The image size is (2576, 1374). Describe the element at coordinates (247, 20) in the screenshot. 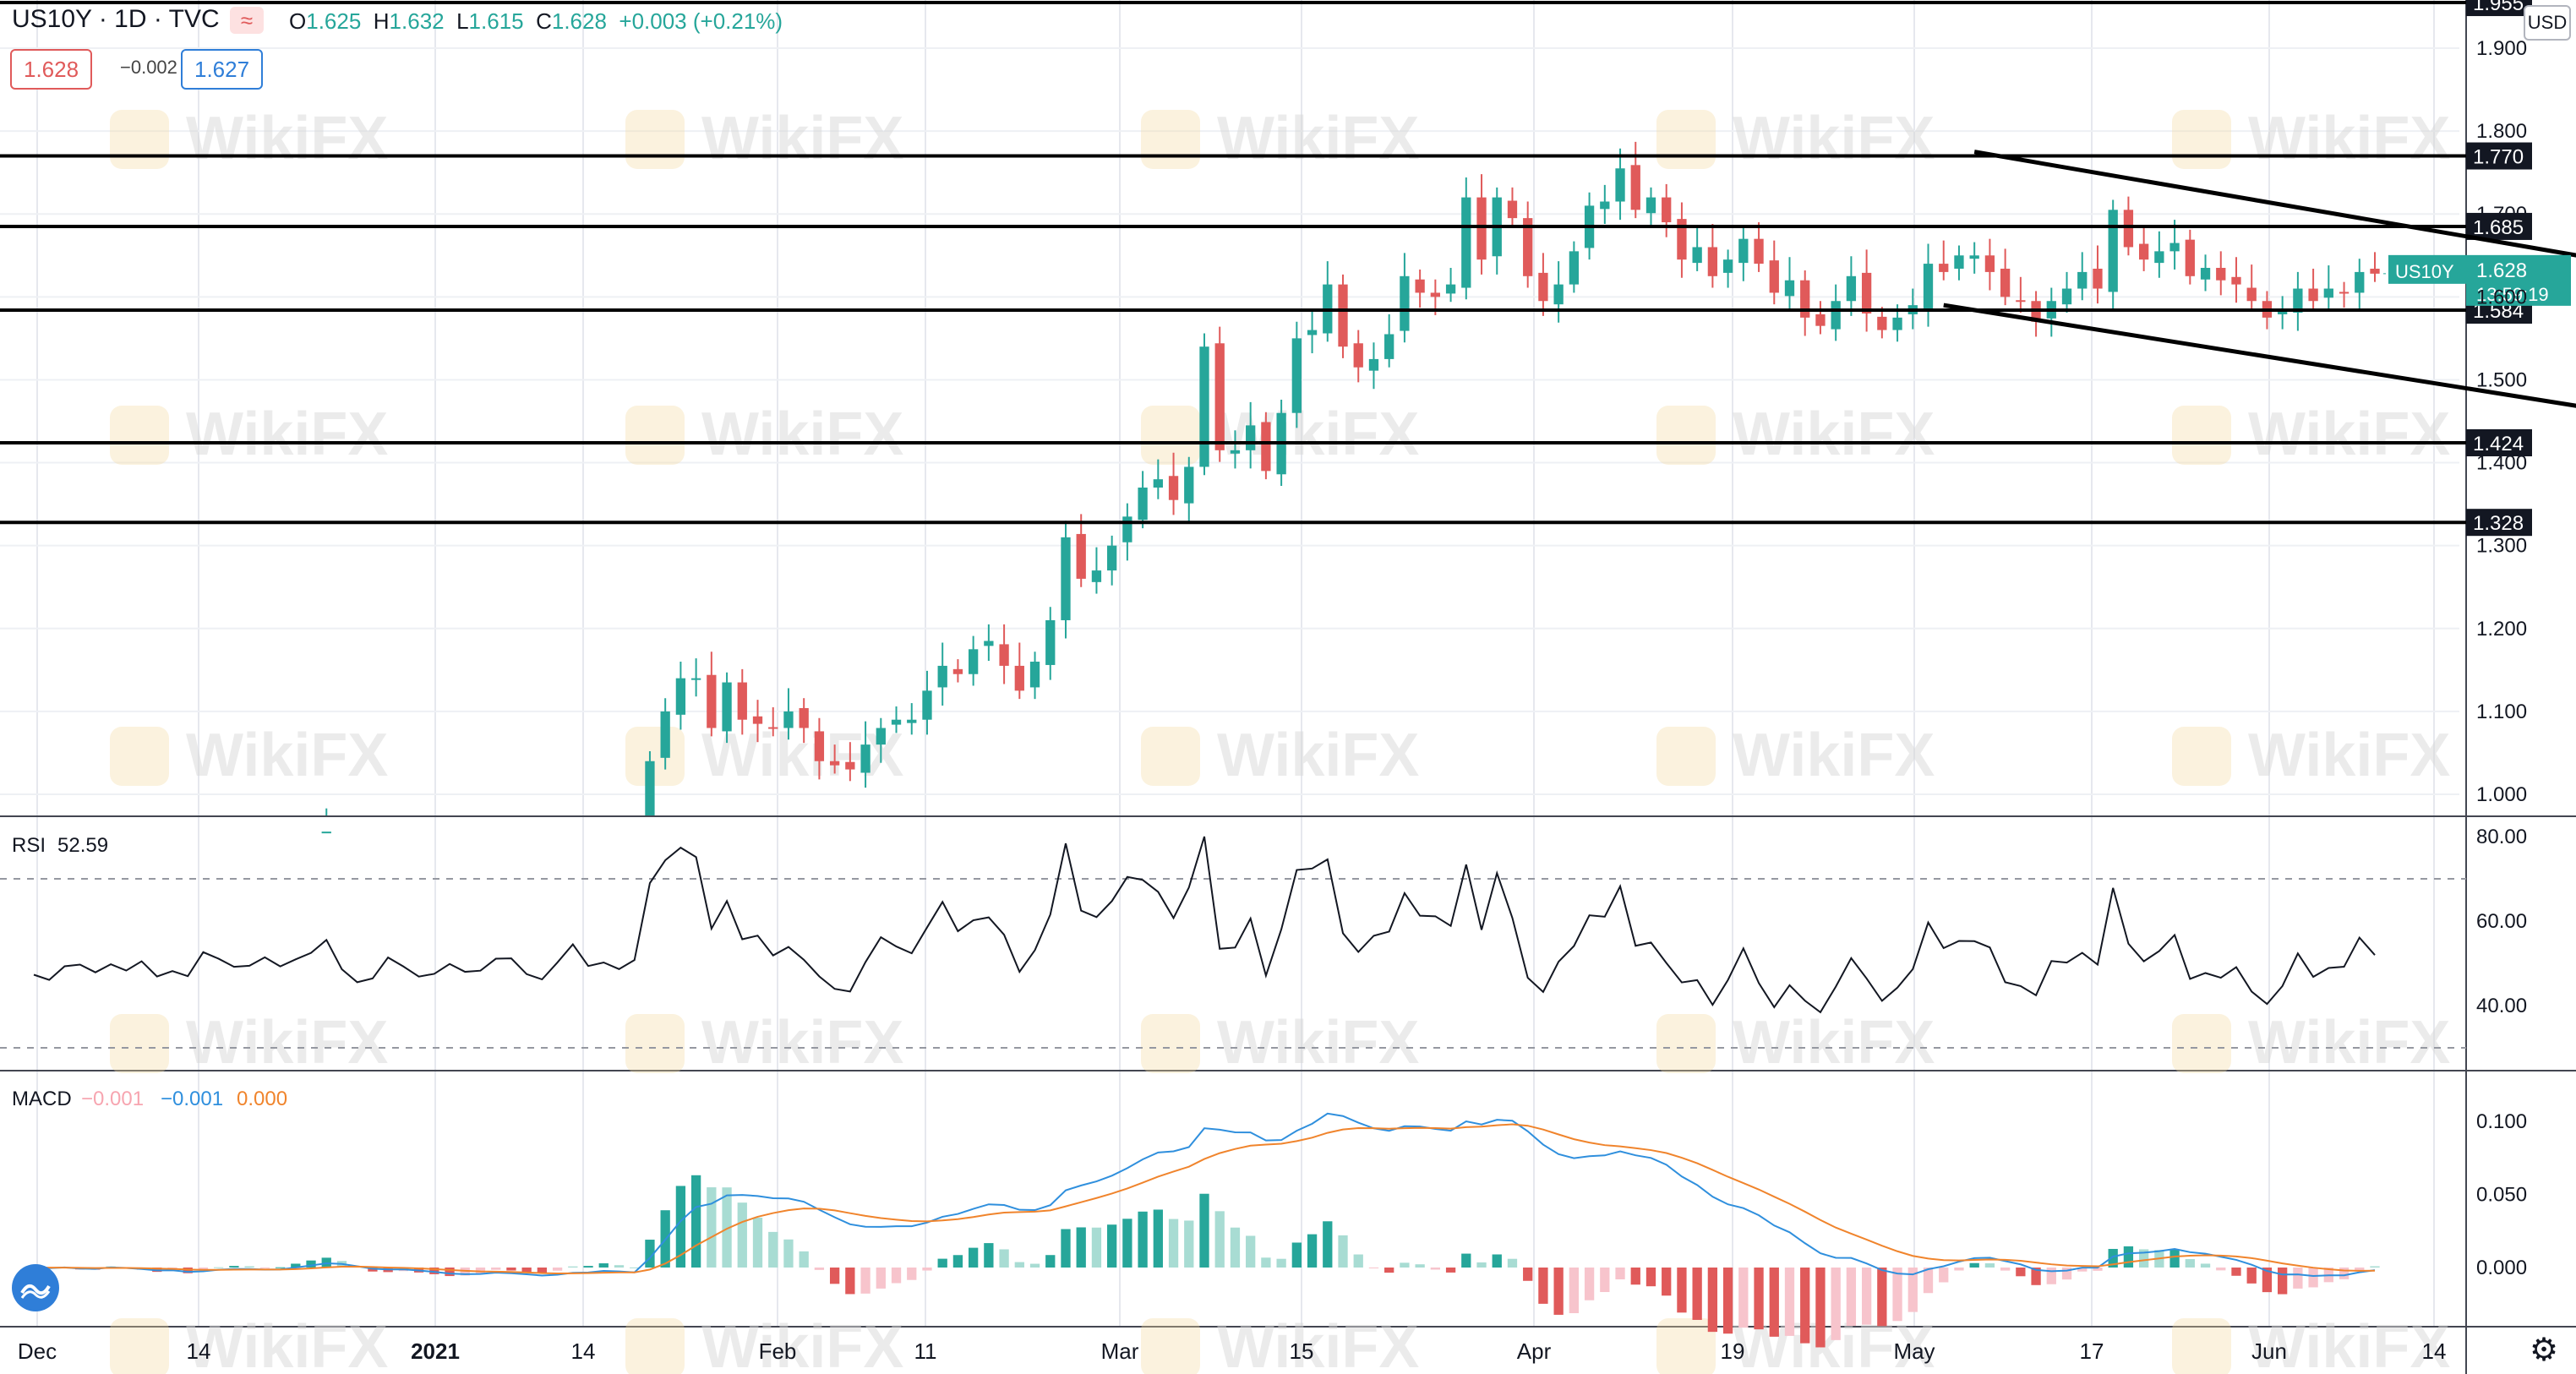

I see `compare-icon: ≈` at that location.